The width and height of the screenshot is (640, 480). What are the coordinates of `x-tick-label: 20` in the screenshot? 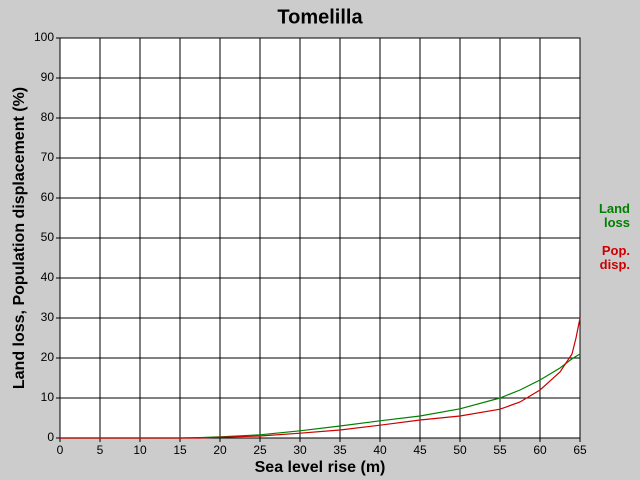 It's located at (220, 450).